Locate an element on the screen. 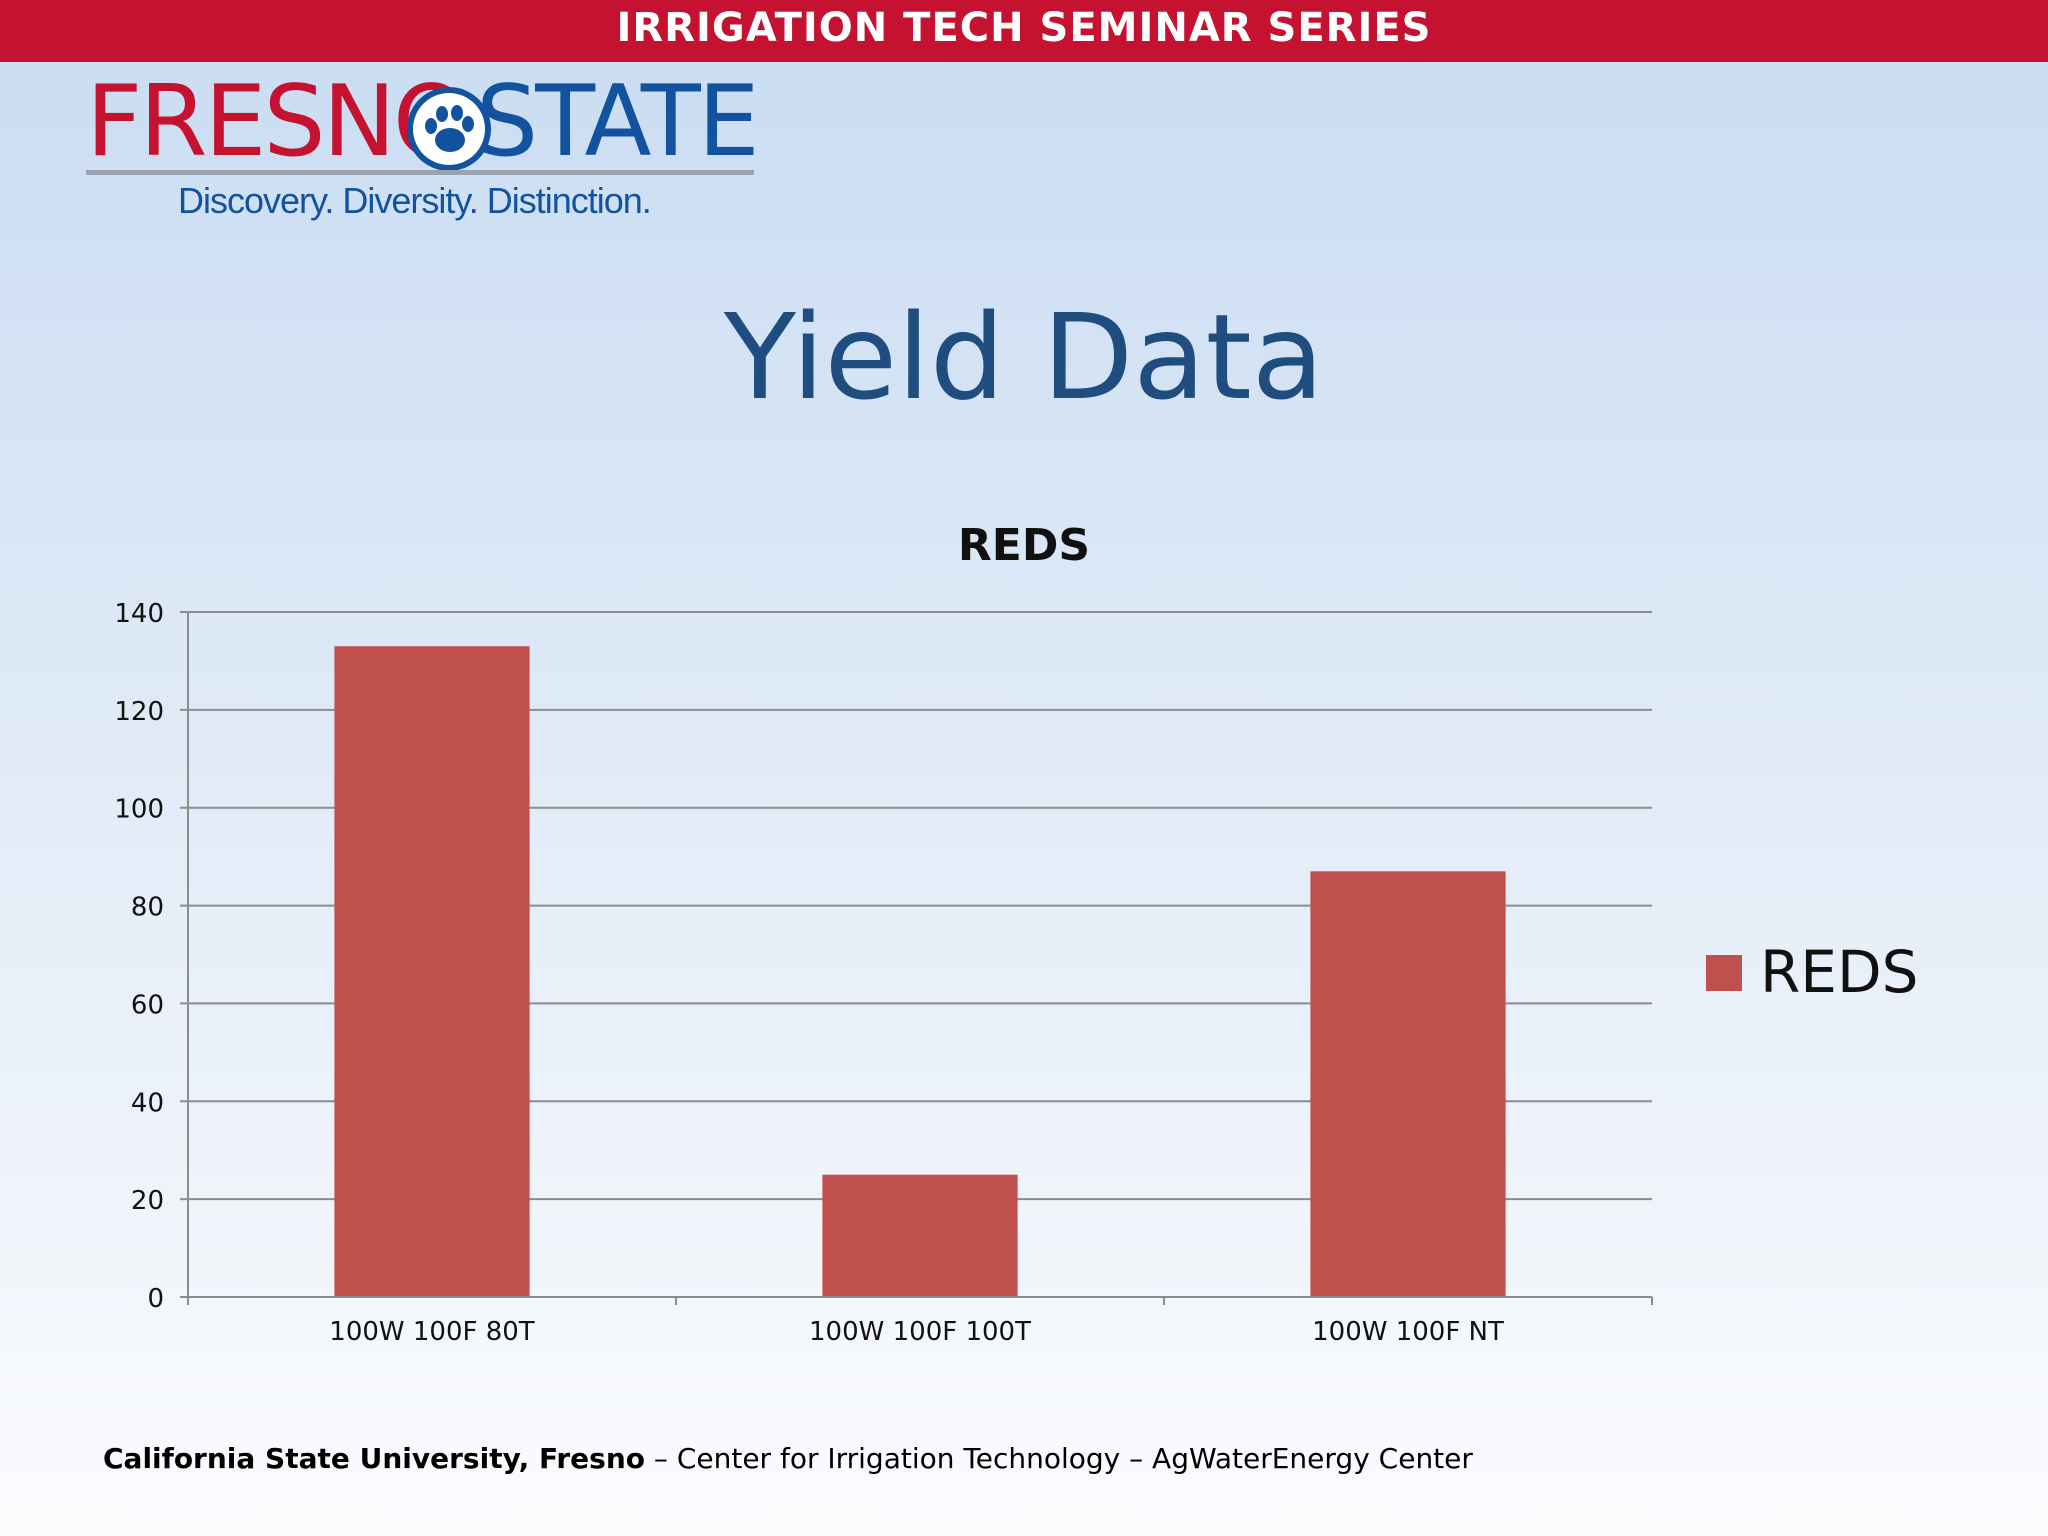  y-tick-label: 80 is located at coordinates (147, 908).